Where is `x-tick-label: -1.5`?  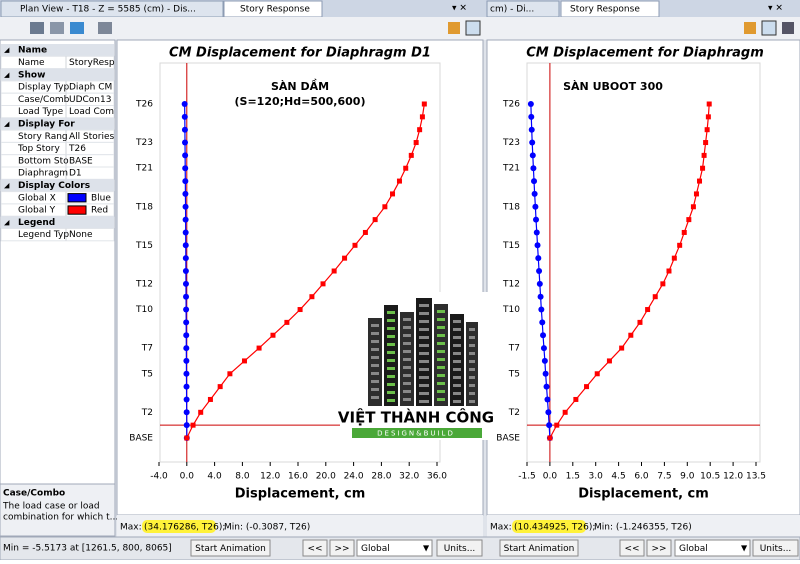 x-tick-label: -1.5 is located at coordinates (527, 477).